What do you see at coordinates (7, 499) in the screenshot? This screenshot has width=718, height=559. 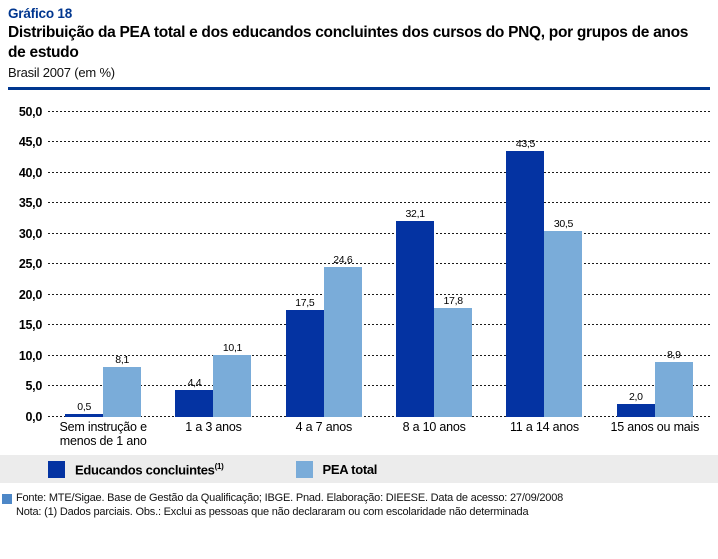 I see `footnote-bullet-icon` at bounding box center [7, 499].